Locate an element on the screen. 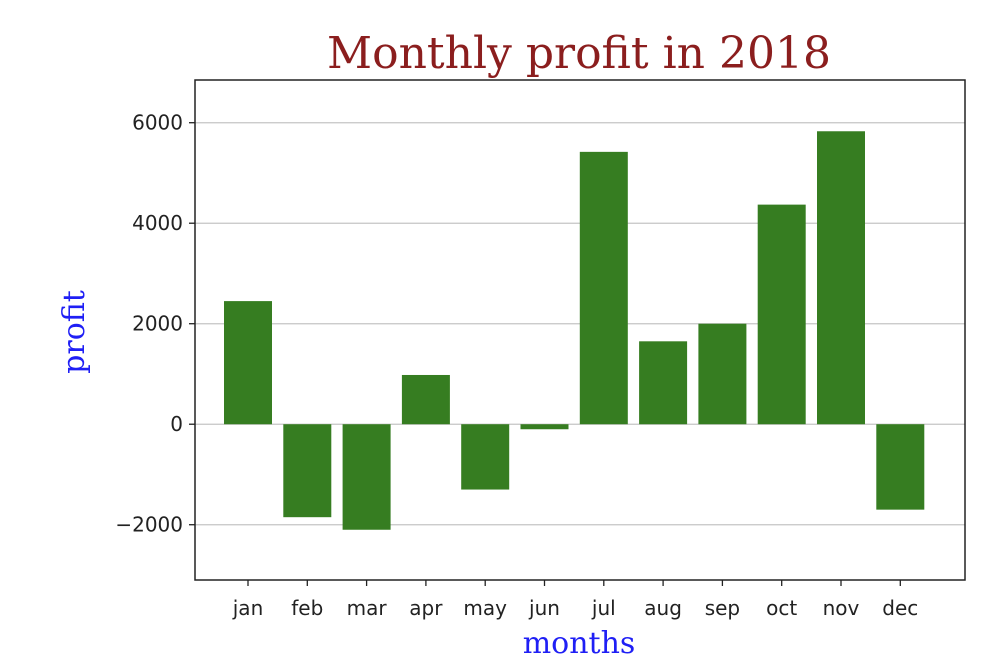 This screenshot has width=1000, height=668. bar-jan is located at coordinates (248, 363).